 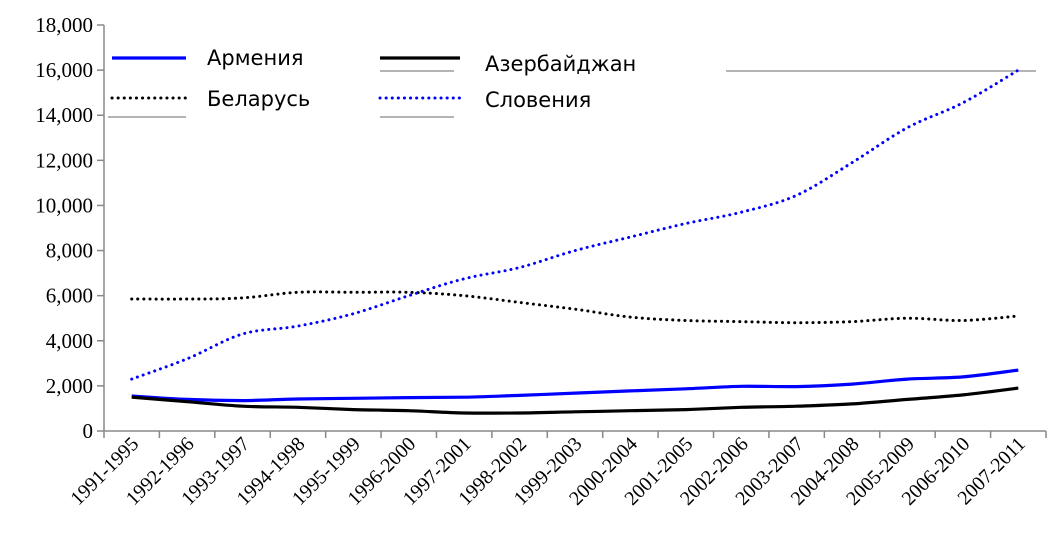 I want to click on y-tick-label: 18,000, so click(x=64, y=25).